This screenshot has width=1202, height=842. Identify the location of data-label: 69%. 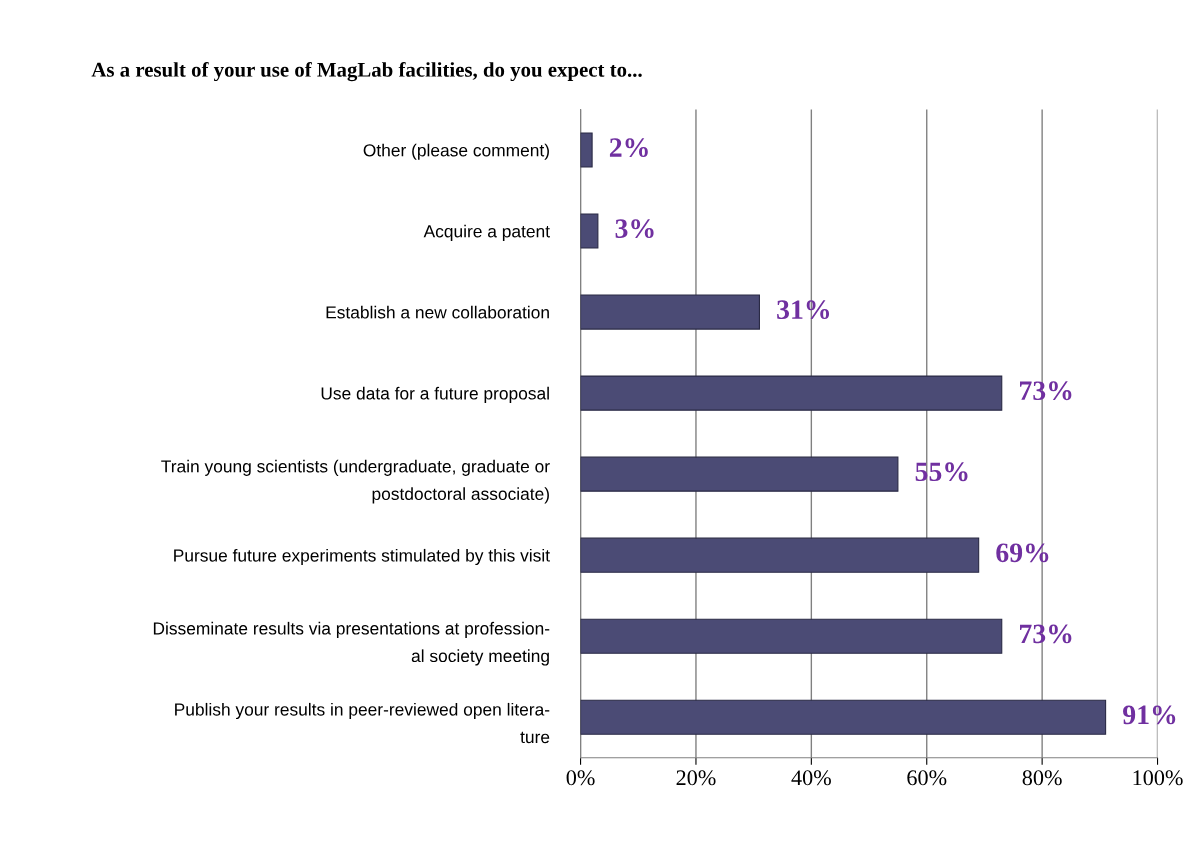
(1022, 553).